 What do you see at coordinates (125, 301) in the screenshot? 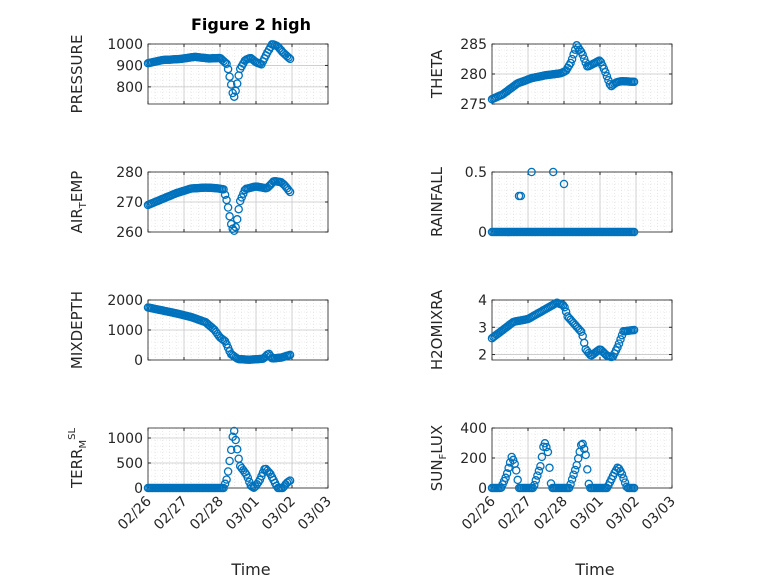
I see `y-tick-label: 2000` at bounding box center [125, 301].